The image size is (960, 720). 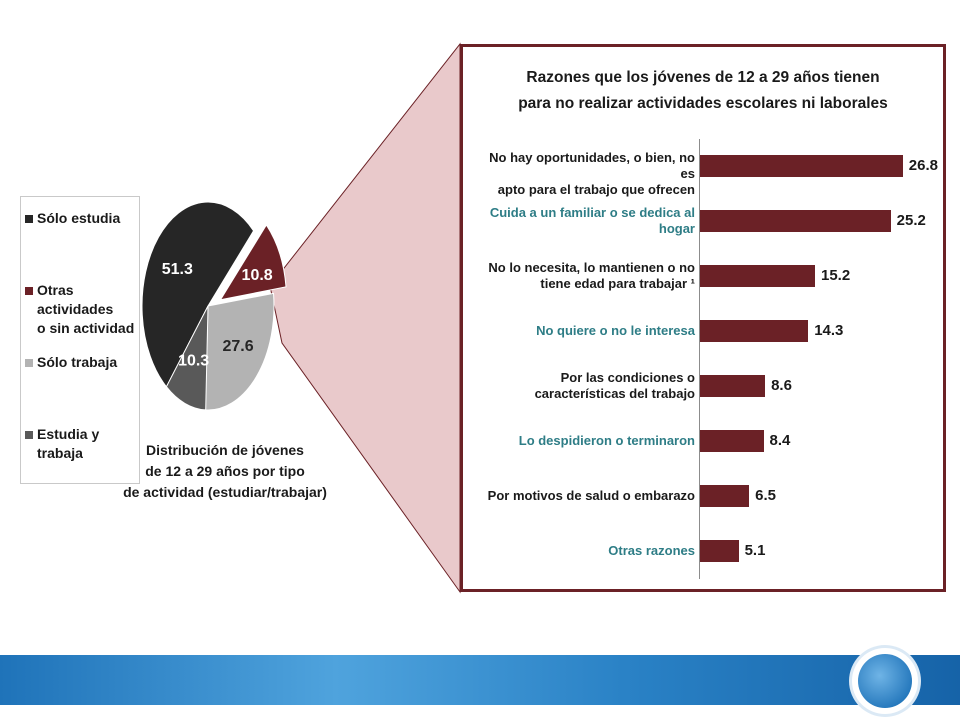 I want to click on bar-value-label: 15.2, so click(x=836, y=275).